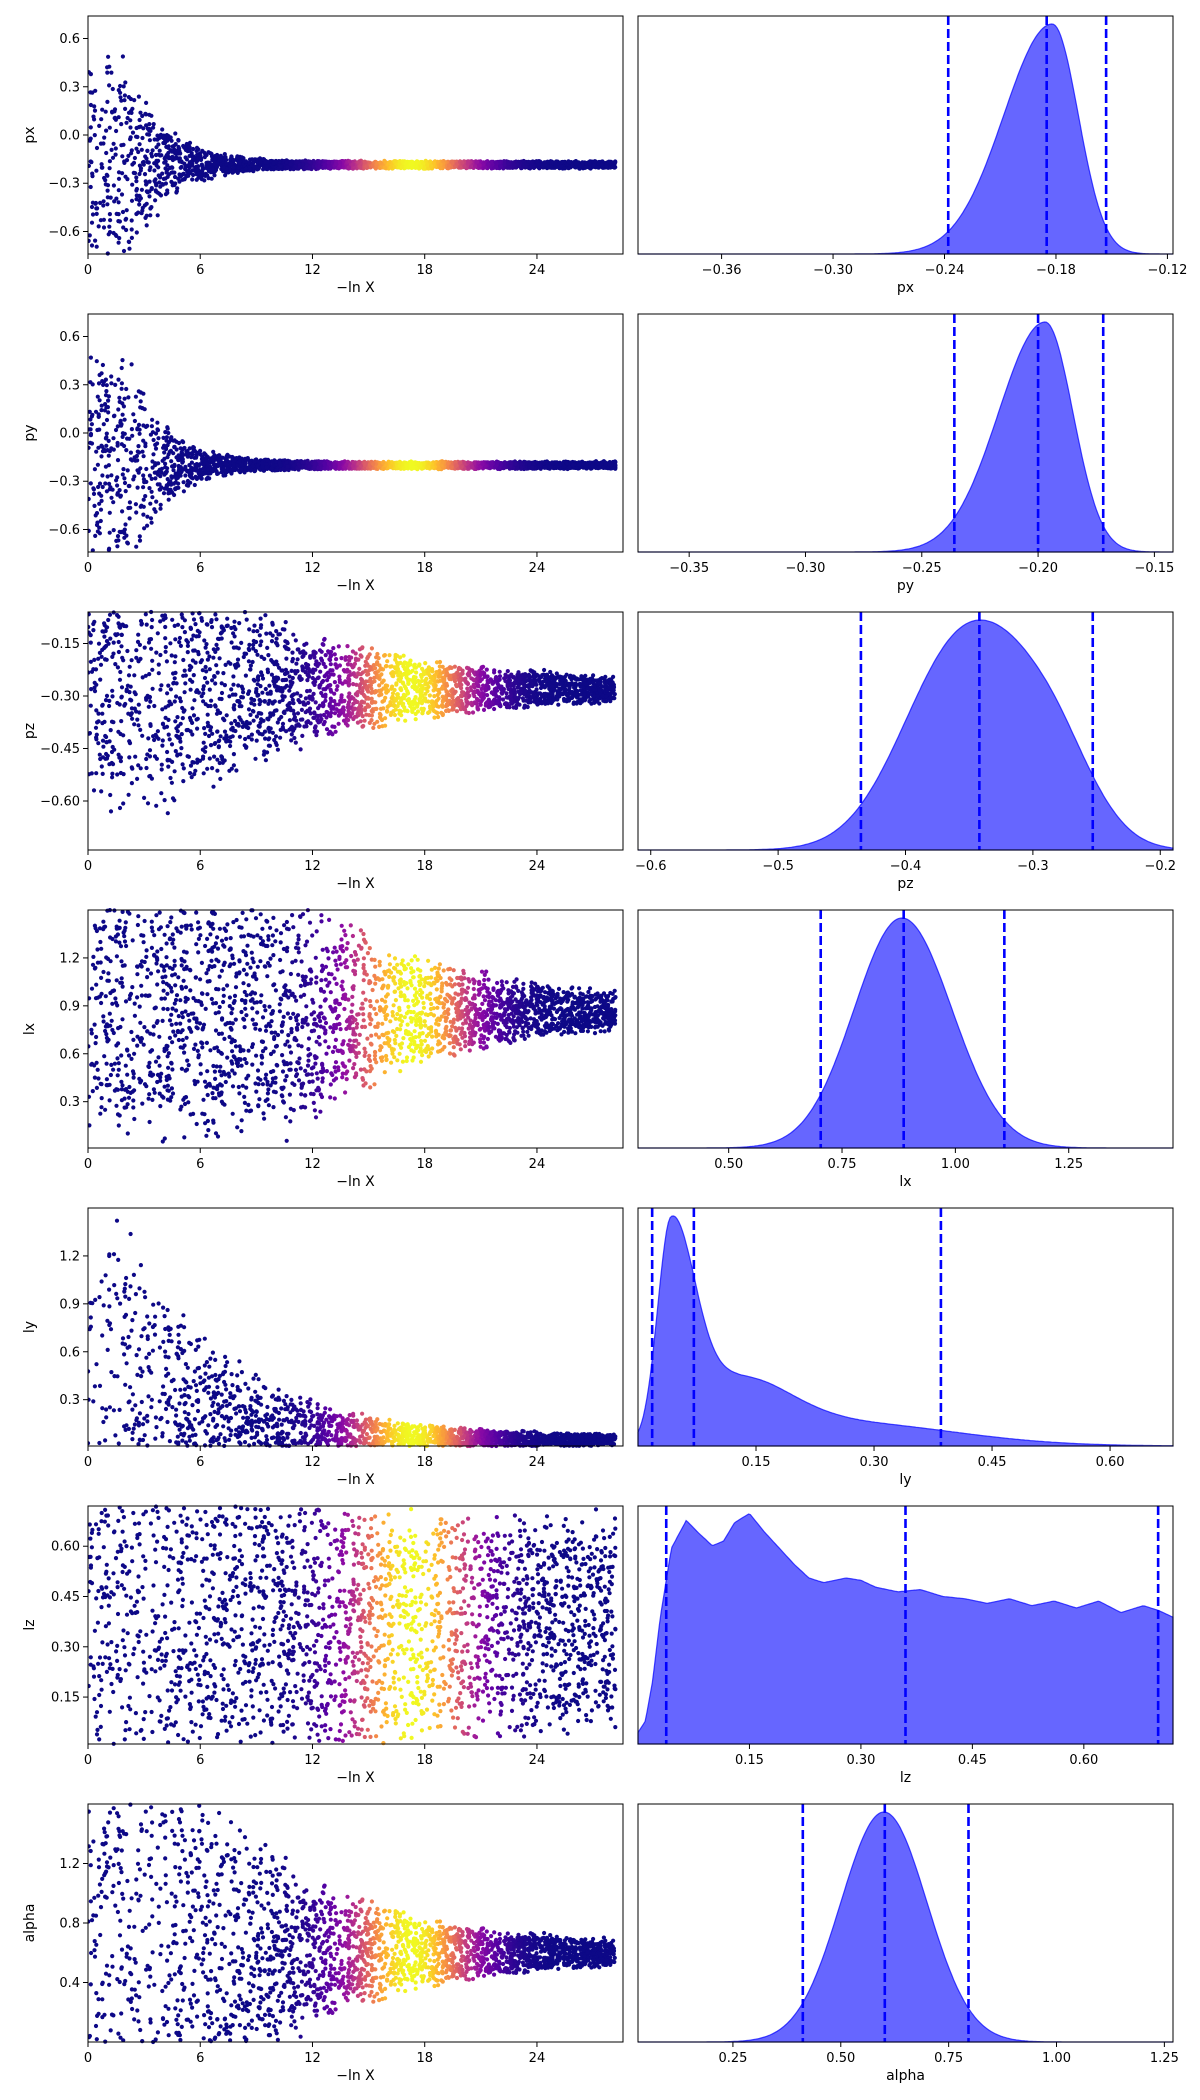 This screenshot has width=1200, height=2100. What do you see at coordinates (353, 155) in the screenshot?
I see `trace-points` at bounding box center [353, 155].